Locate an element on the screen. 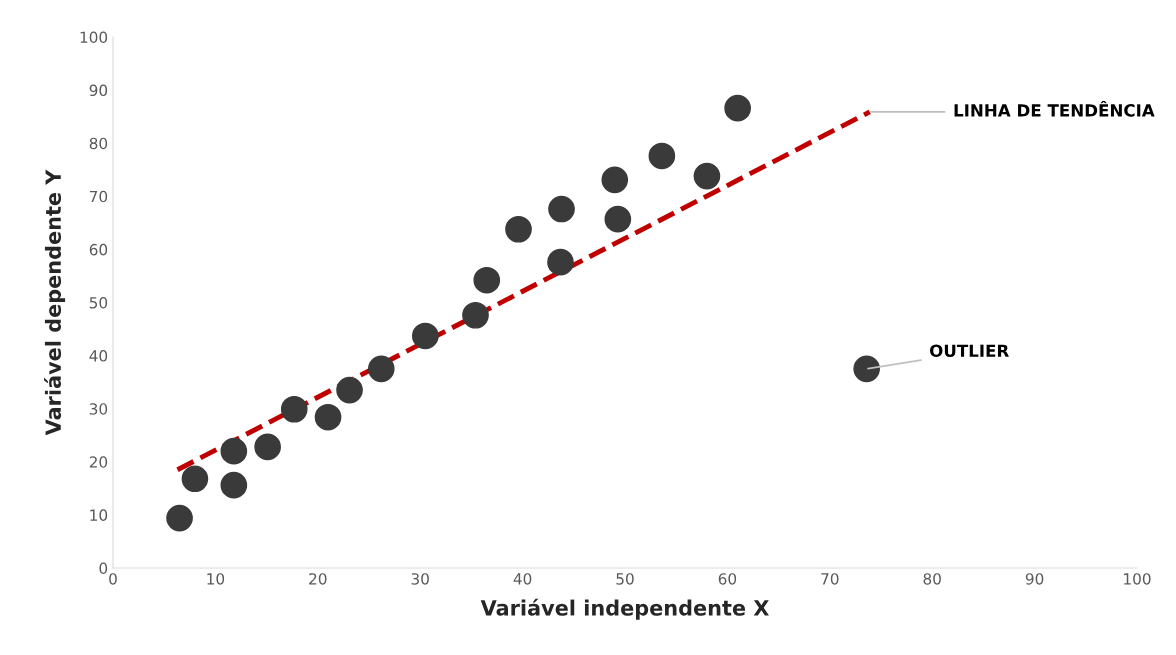 Image resolution: width=1176 pixels, height=655 pixels. y-tick-label: 0 is located at coordinates (103, 568).